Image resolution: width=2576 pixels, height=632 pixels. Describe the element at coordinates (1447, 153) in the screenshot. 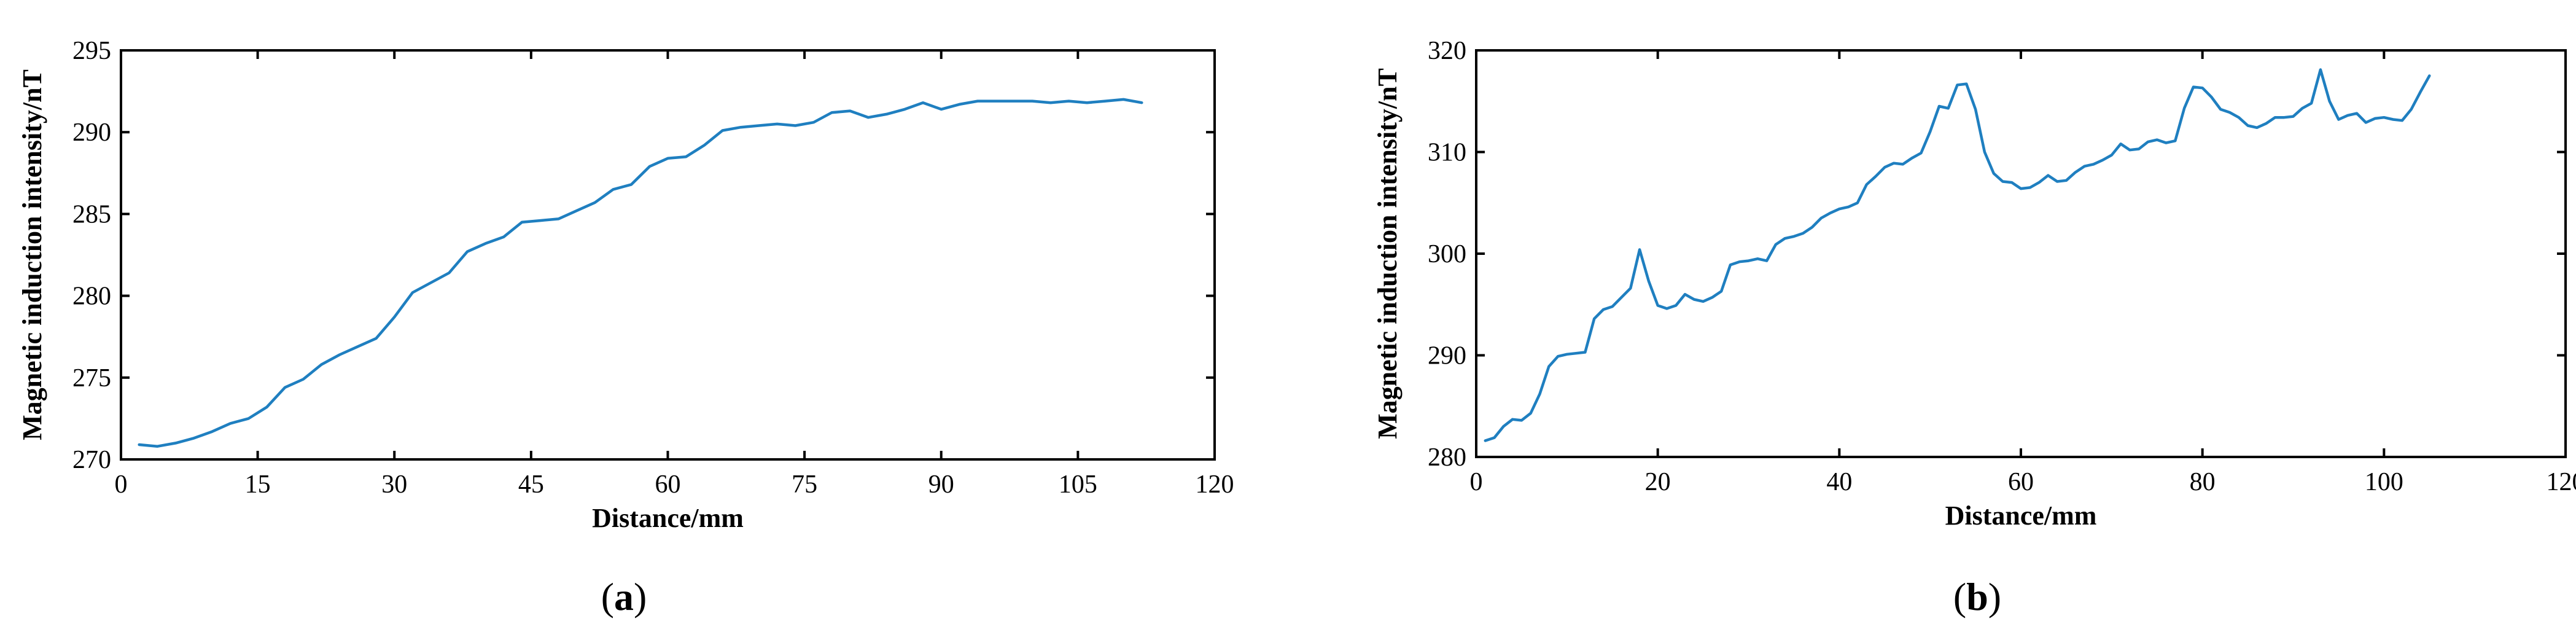

I see `y-tick-label: 310` at that location.